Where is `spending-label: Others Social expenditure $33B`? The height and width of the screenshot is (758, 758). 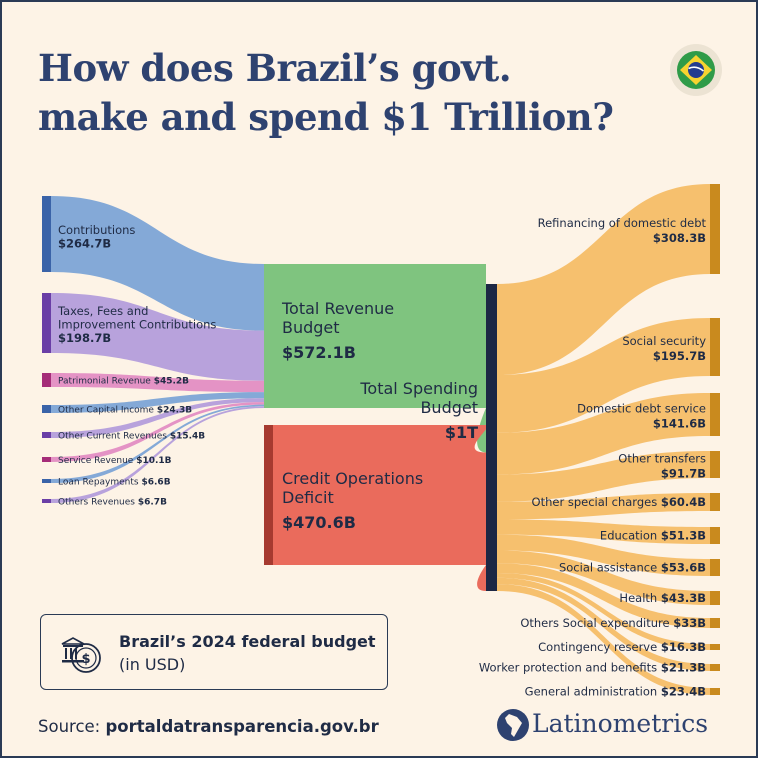
spending-label: Others Social expenditure $33B is located at coordinates (613, 623).